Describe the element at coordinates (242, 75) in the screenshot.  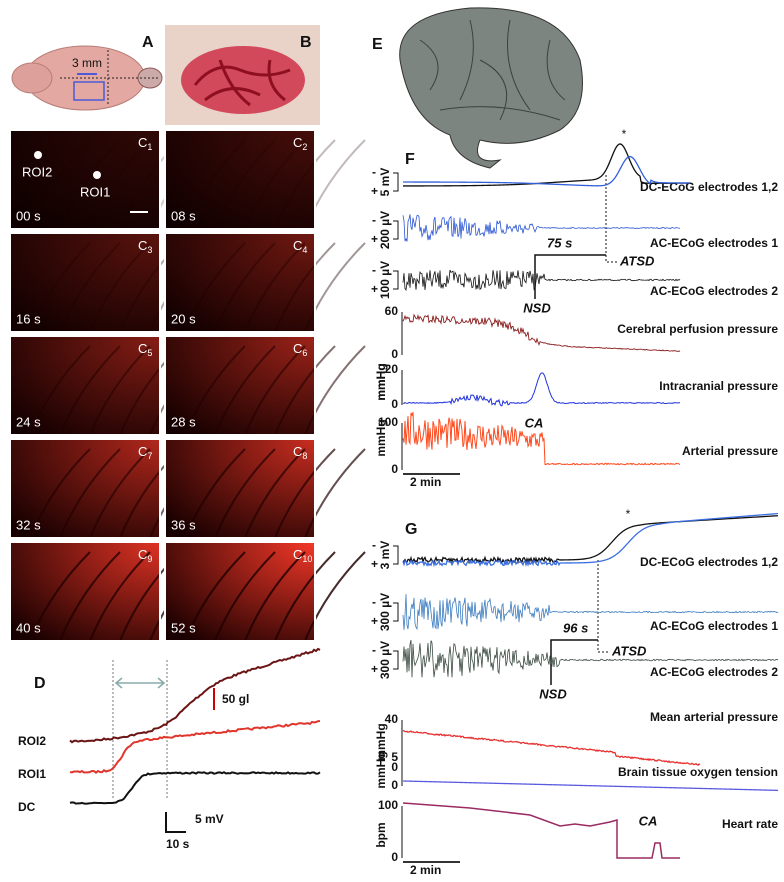
I see `craniotomy-photo` at that location.